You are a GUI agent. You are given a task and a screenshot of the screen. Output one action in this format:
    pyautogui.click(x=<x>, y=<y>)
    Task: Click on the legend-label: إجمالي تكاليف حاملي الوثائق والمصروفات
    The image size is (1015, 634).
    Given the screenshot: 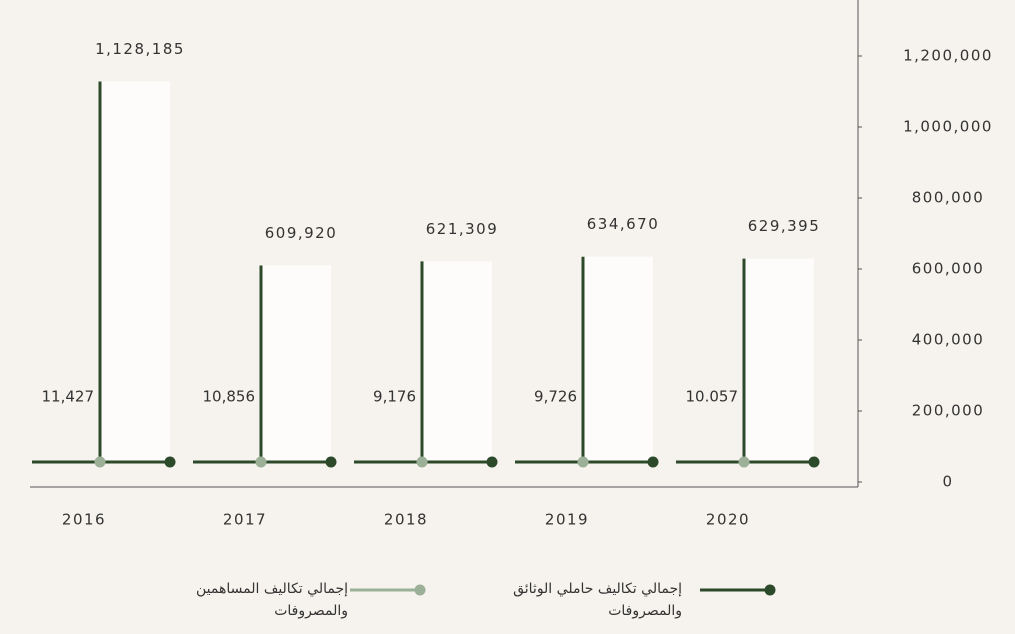 What is the action you would take?
    pyautogui.click(x=597, y=600)
    